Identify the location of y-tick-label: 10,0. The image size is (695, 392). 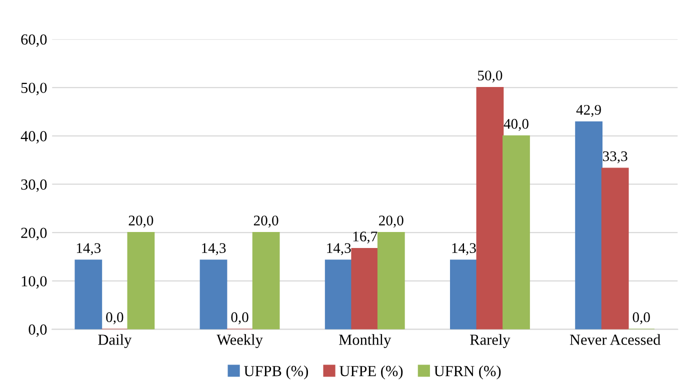
(34, 282).